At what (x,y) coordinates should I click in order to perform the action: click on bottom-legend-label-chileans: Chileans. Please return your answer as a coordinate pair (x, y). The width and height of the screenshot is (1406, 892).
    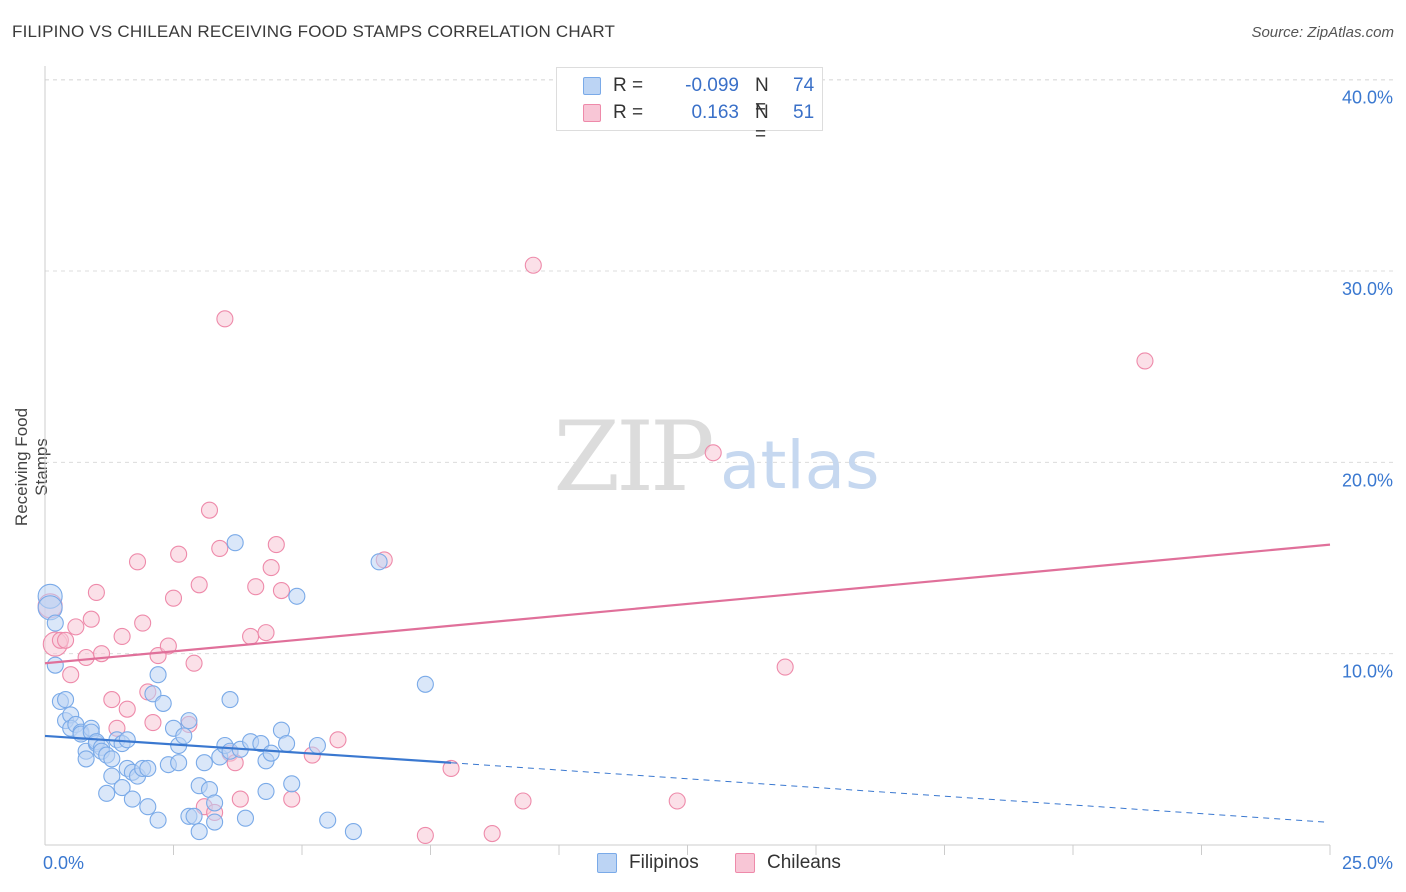
    Looking at the image, I should click on (804, 862).